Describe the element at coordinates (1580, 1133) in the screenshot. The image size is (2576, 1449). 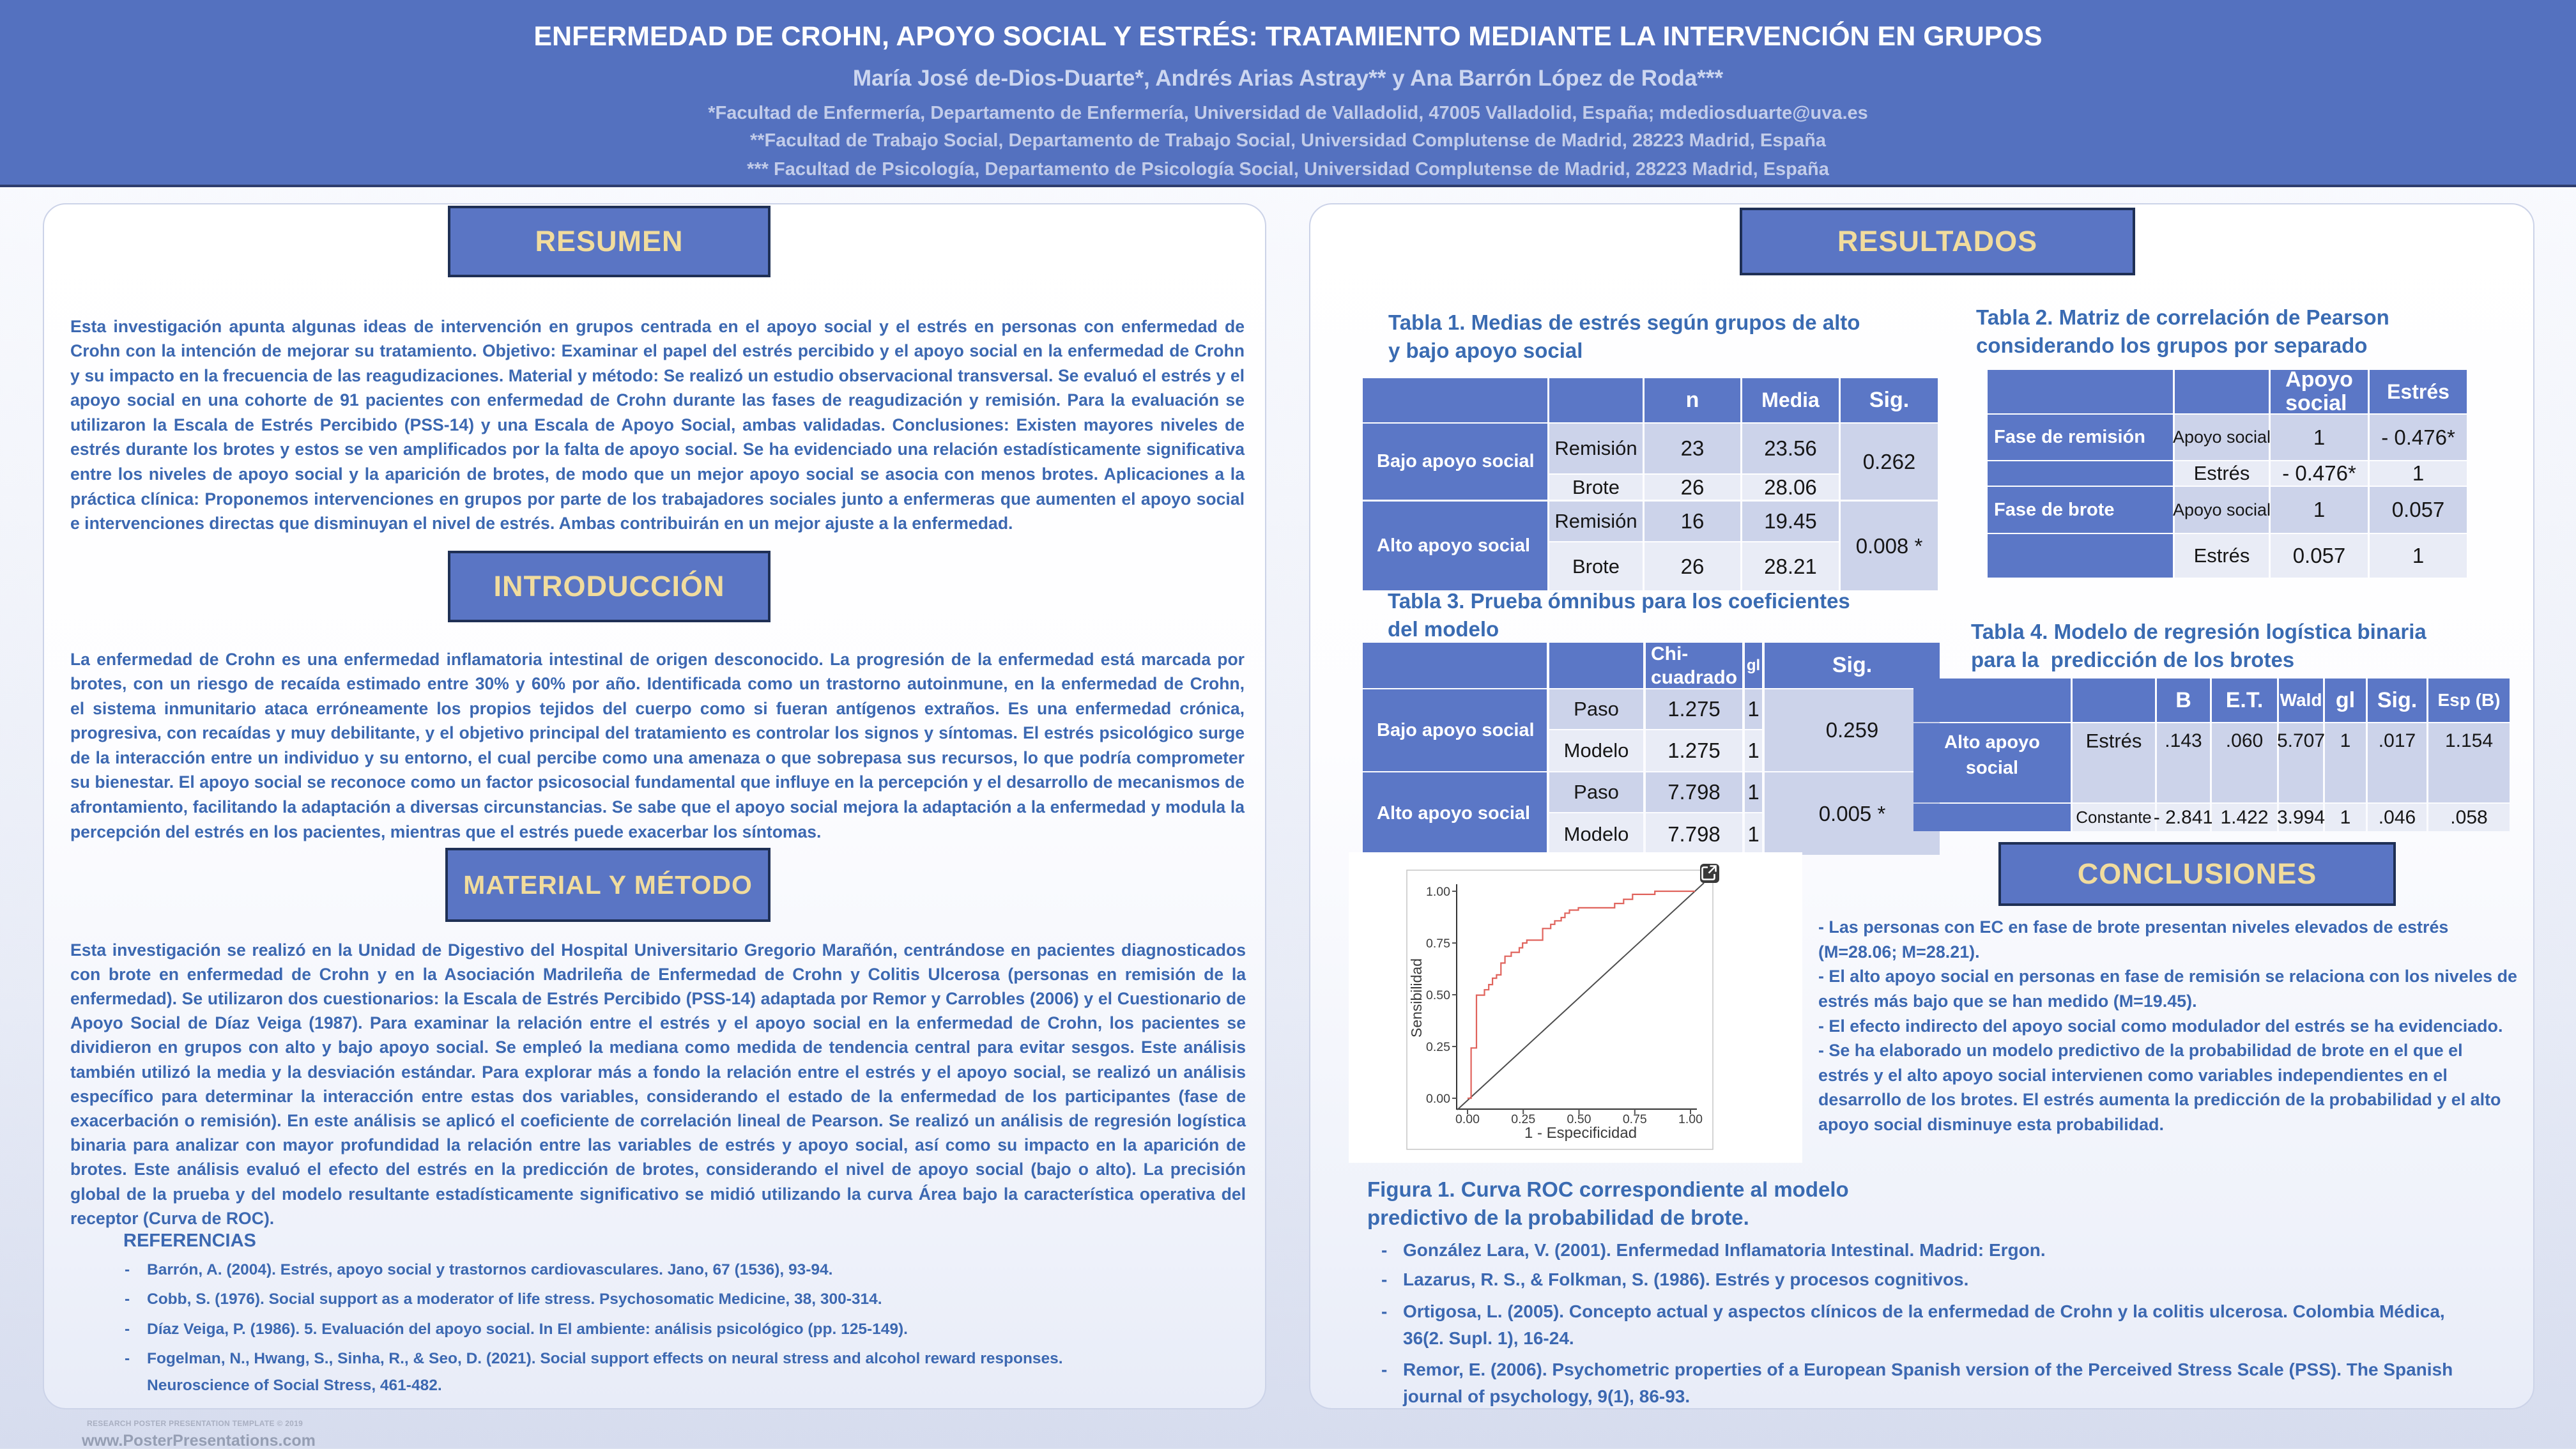
I see `svg-text: 1 - Especificidad` at that location.